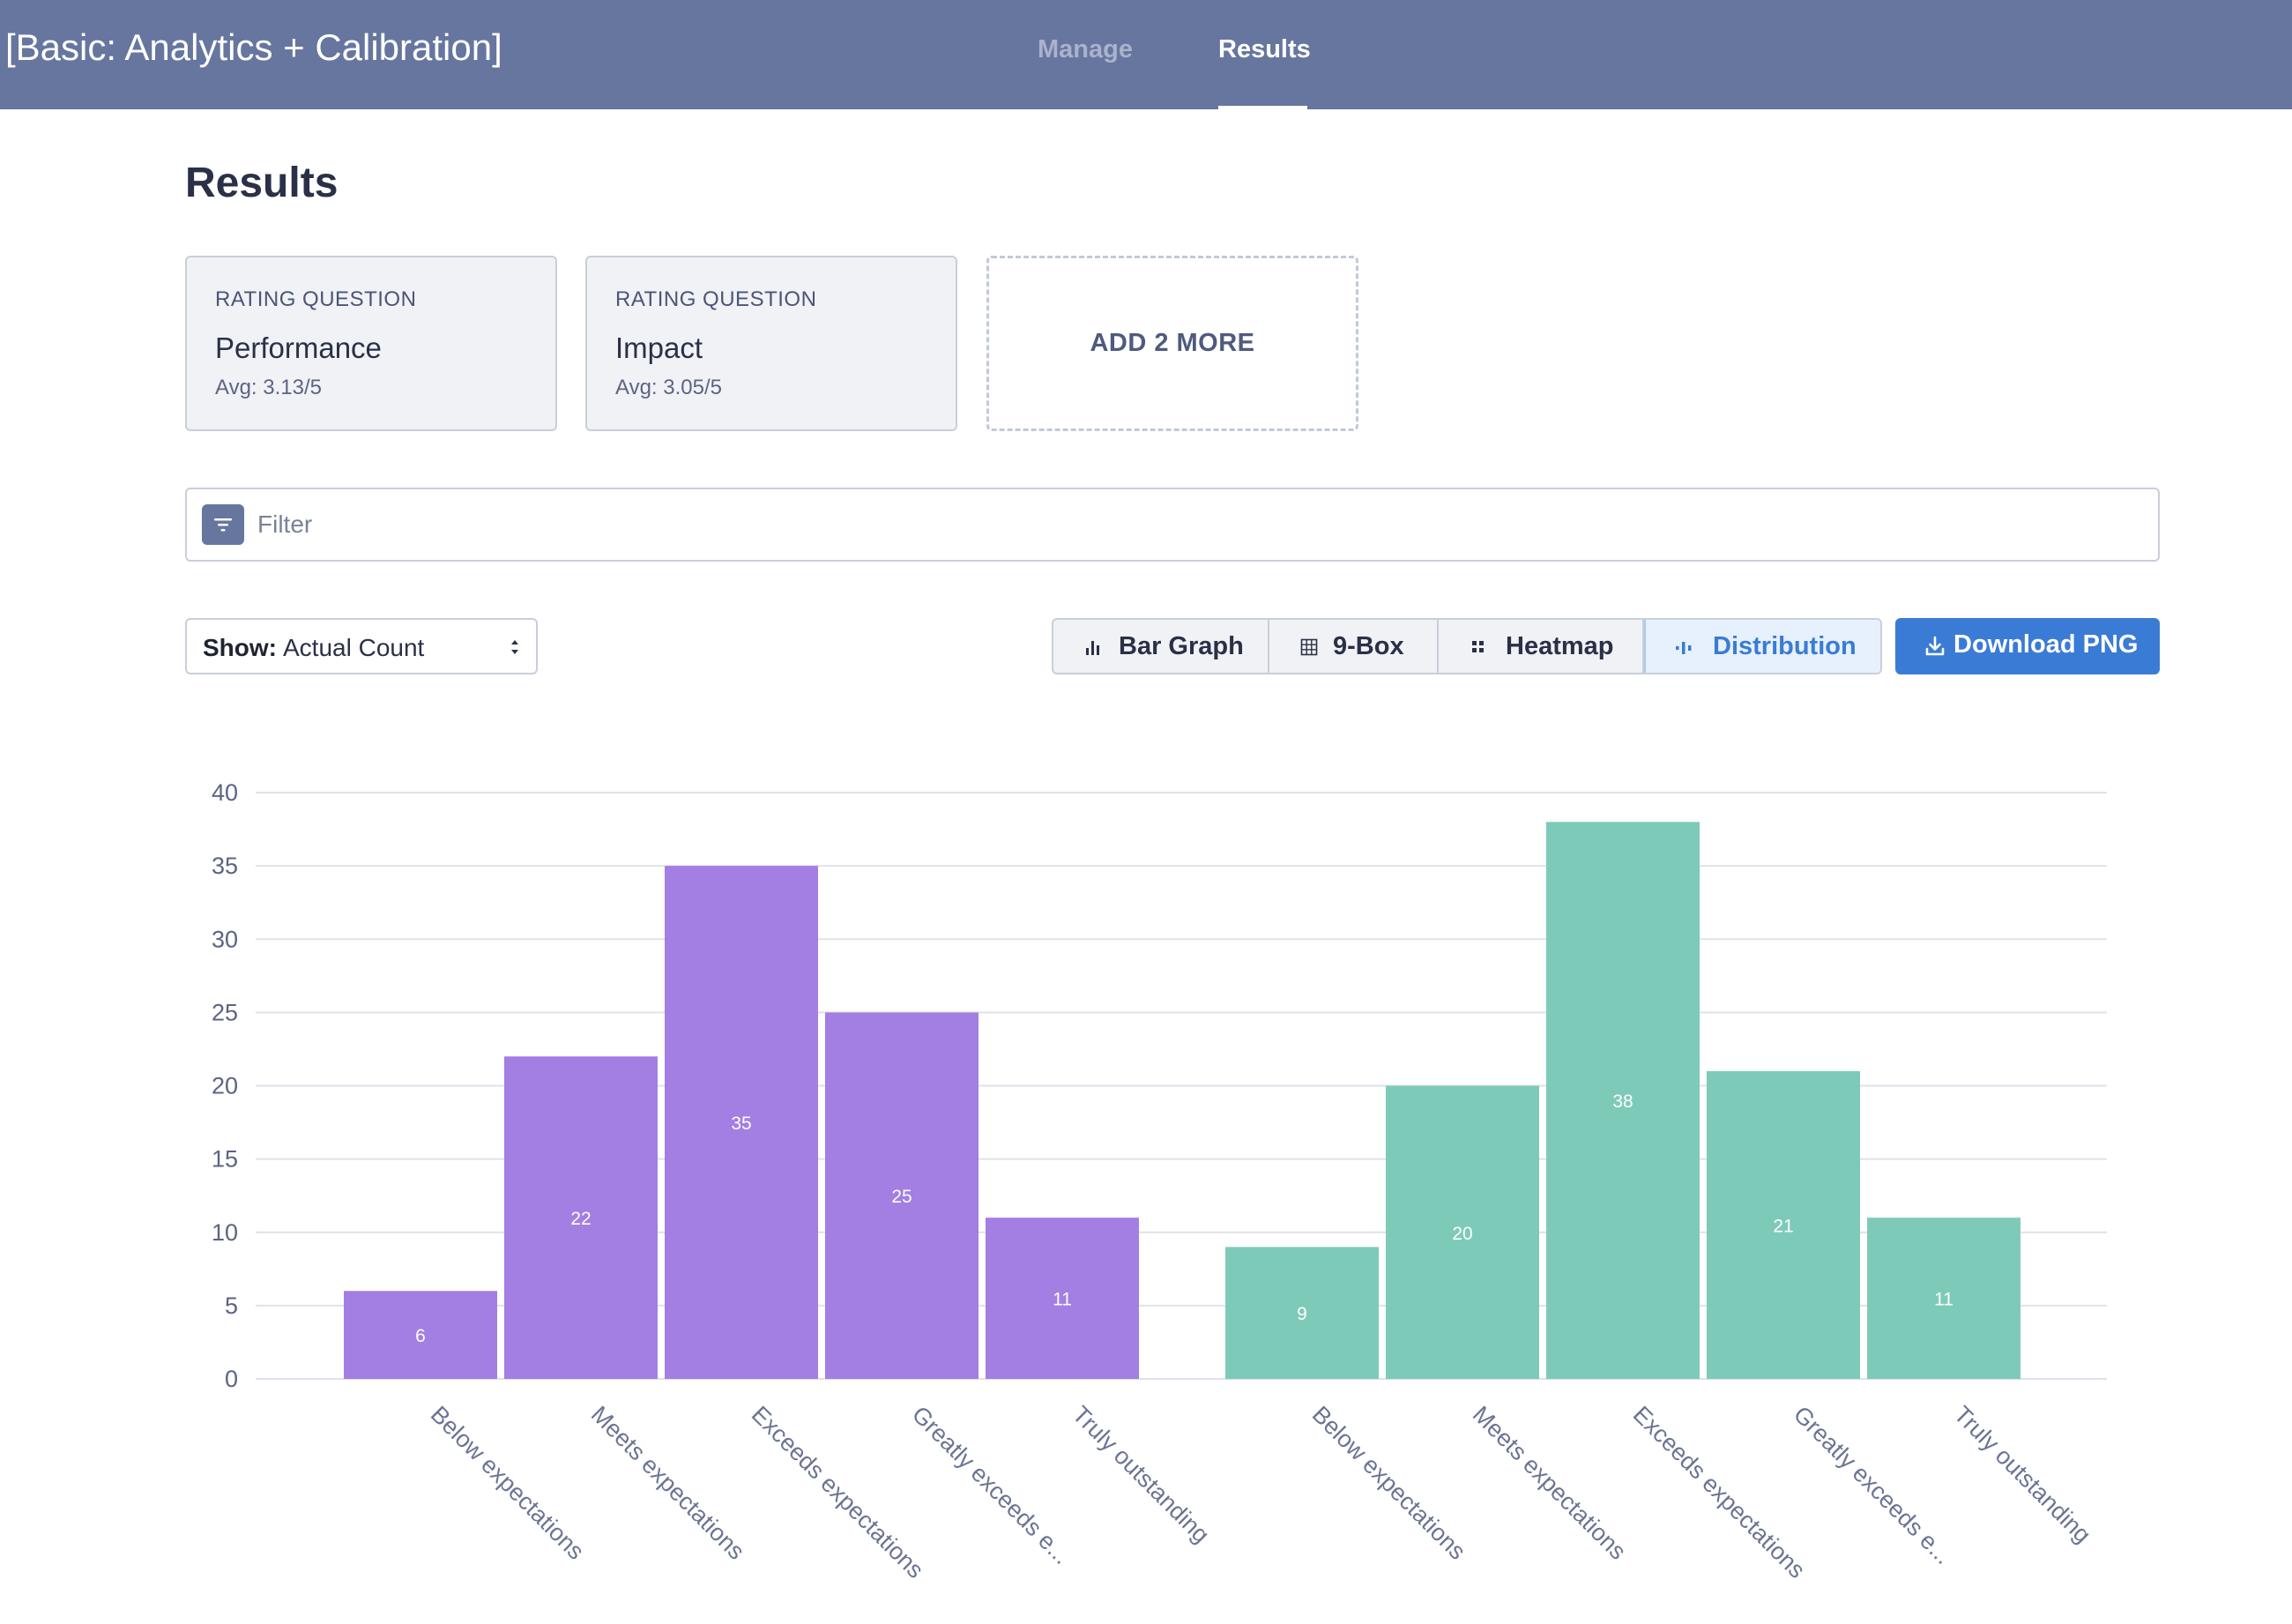 This screenshot has width=2292, height=1624. I want to click on bar-value-label: 22, so click(580, 1219).